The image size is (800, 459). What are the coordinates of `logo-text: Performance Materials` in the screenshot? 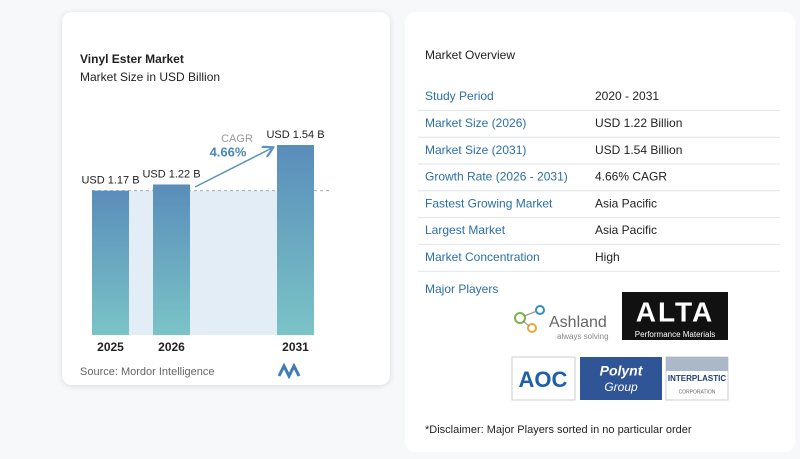 It's located at (675, 334).